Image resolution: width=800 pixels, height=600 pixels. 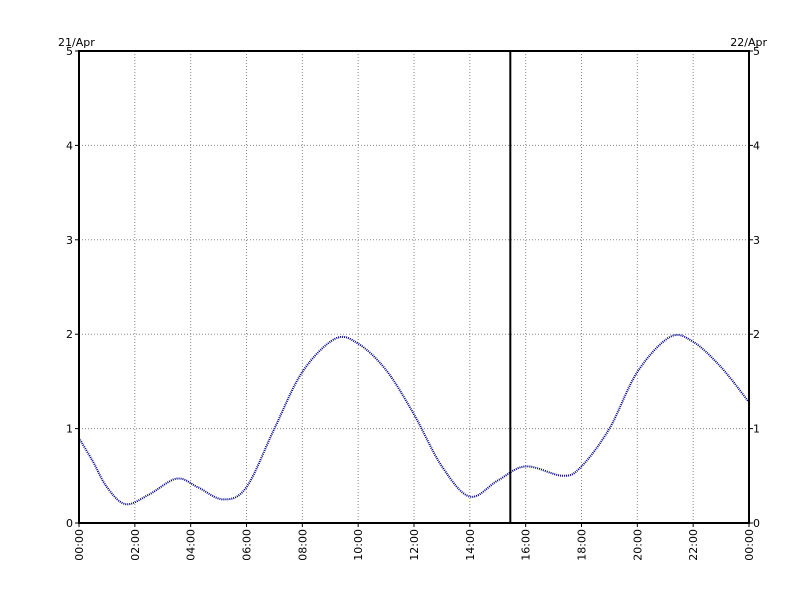 What do you see at coordinates (756, 240) in the screenshot?
I see `y-tick-label-right: 3` at bounding box center [756, 240].